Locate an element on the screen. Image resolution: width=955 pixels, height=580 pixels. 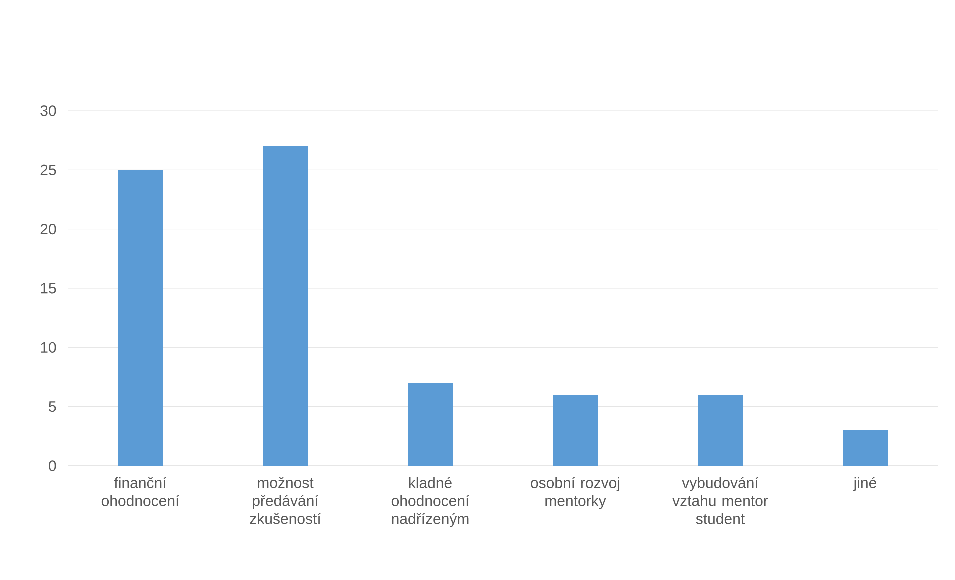
y-tick-label: 15 is located at coordinates (48, 288).